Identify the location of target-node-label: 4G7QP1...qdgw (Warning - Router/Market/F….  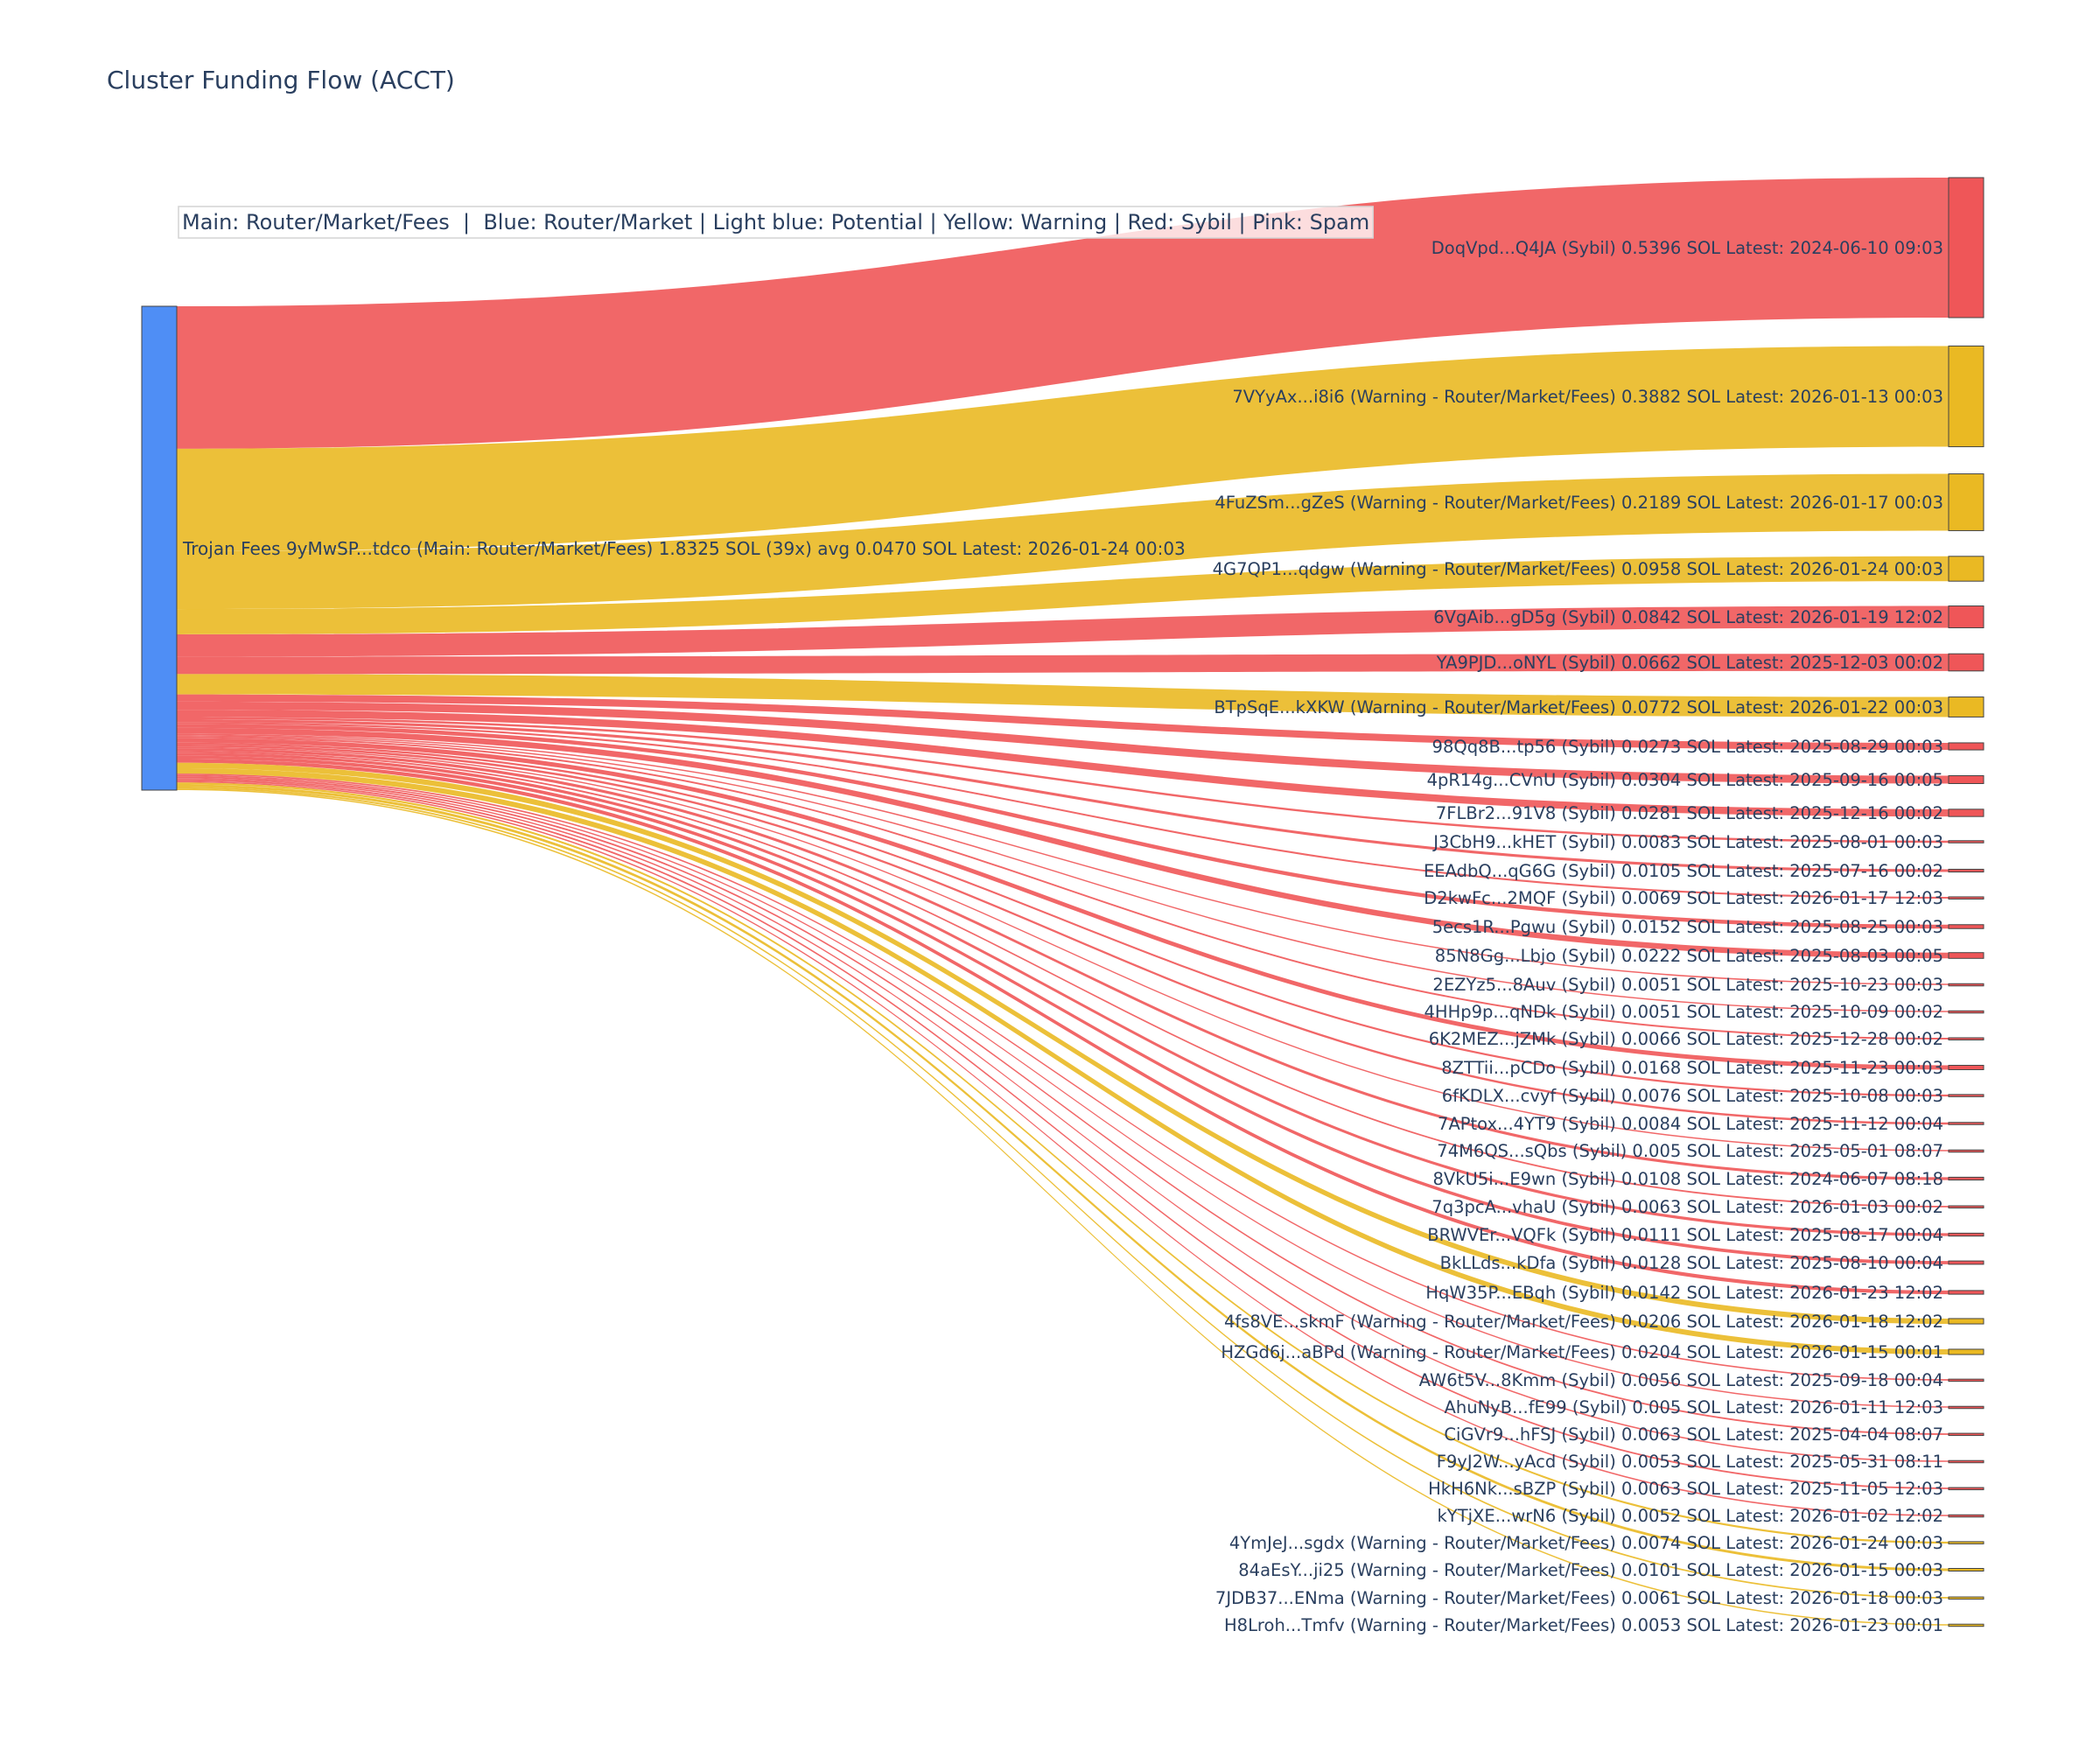
(1578, 569).